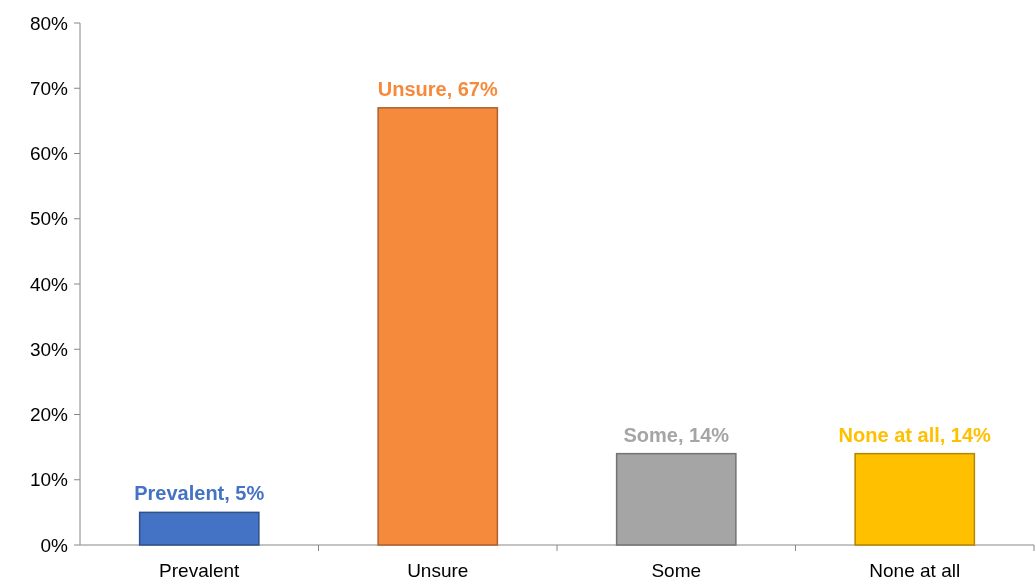 The image size is (1036, 588). Describe the element at coordinates (676, 570) in the screenshot. I see `x-tick-label: Some` at that location.